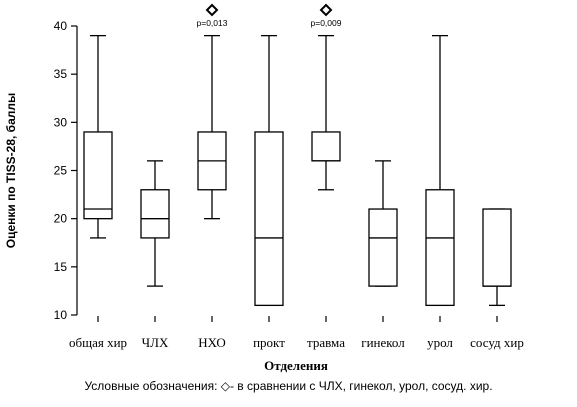  What do you see at coordinates (98, 342) in the screenshot?
I see `category-label: общая хир` at bounding box center [98, 342].